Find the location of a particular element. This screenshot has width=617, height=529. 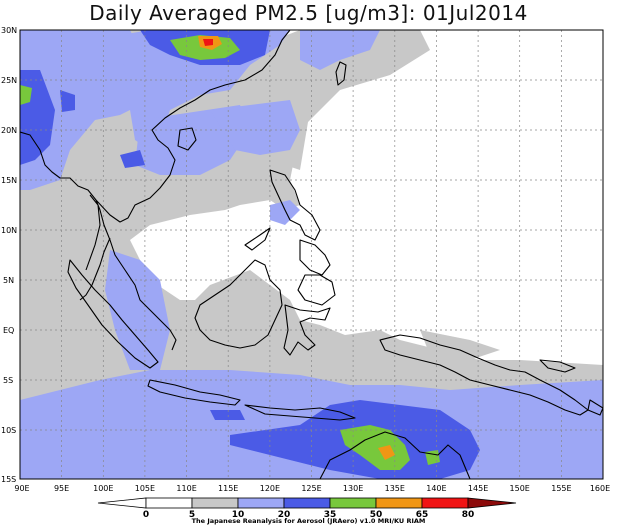

lon-label: 95E is located at coordinates (61, 488).